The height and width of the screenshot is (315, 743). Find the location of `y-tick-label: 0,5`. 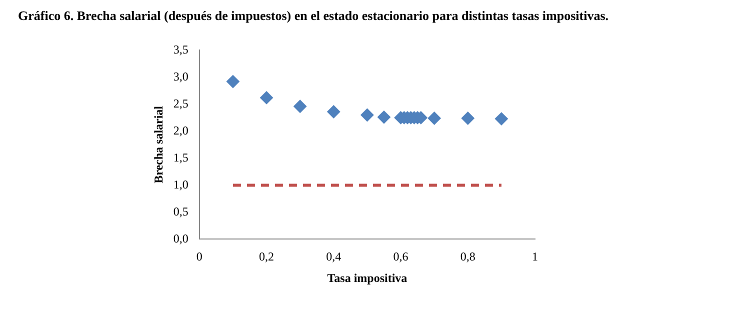

y-tick-label: 0,5 is located at coordinates (180, 211).